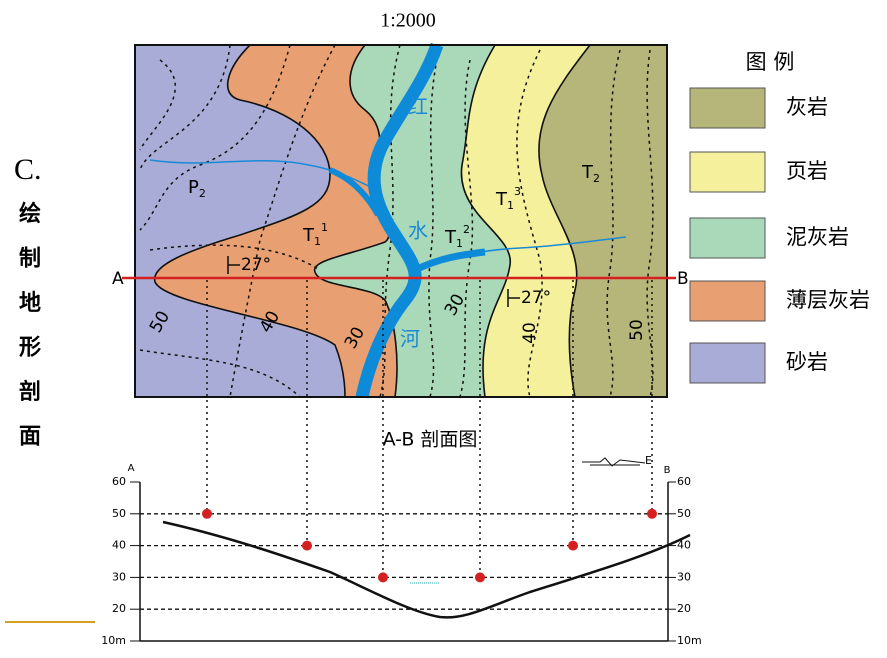 The width and height of the screenshot is (887, 658). Describe the element at coordinates (602, 221) in the screenshot. I see `map-region` at that location.